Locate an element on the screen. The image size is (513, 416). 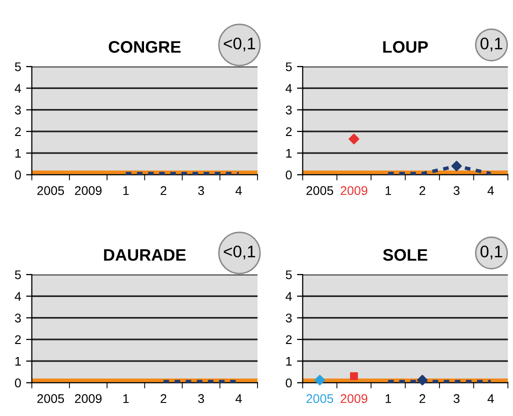
chart-title: DAURADE is located at coordinates (145, 255).